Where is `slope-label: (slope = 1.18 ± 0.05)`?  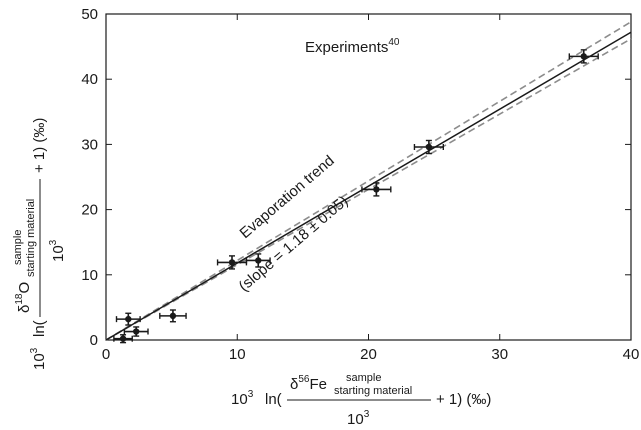 slope-label: (slope = 1.18 ± 0.05) is located at coordinates (294, 244).